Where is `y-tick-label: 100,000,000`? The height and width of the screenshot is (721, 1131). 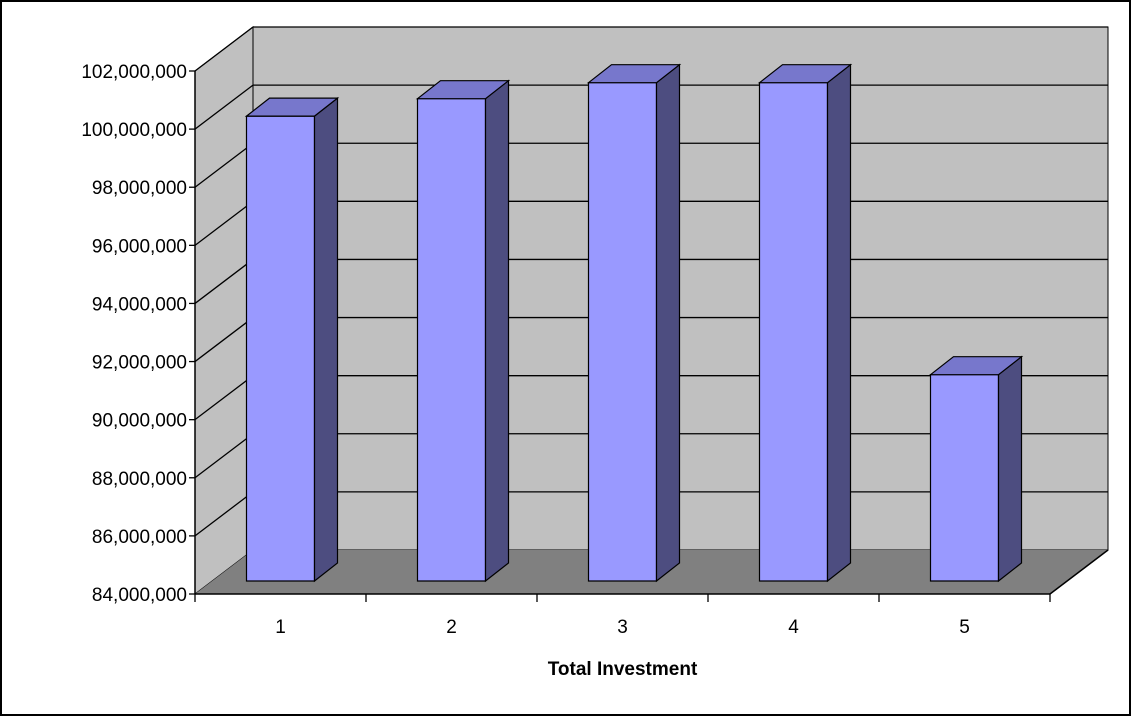 y-tick-label: 100,000,000 is located at coordinates (134, 130).